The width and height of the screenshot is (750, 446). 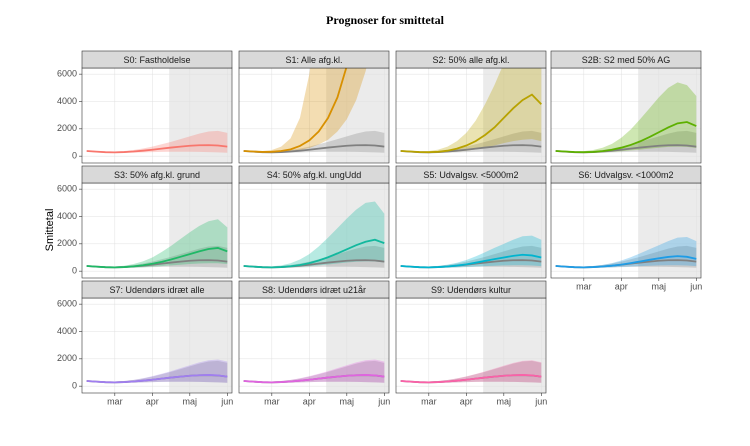 I want to click on strip-label: S2B: S2 med 50% AG, so click(x=626, y=60).